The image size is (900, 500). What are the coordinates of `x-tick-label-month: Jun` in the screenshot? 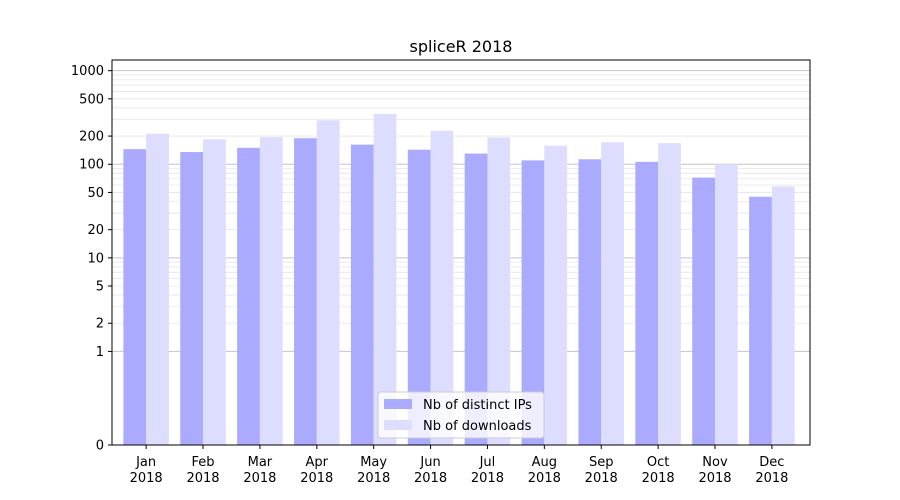 It's located at (429, 462).